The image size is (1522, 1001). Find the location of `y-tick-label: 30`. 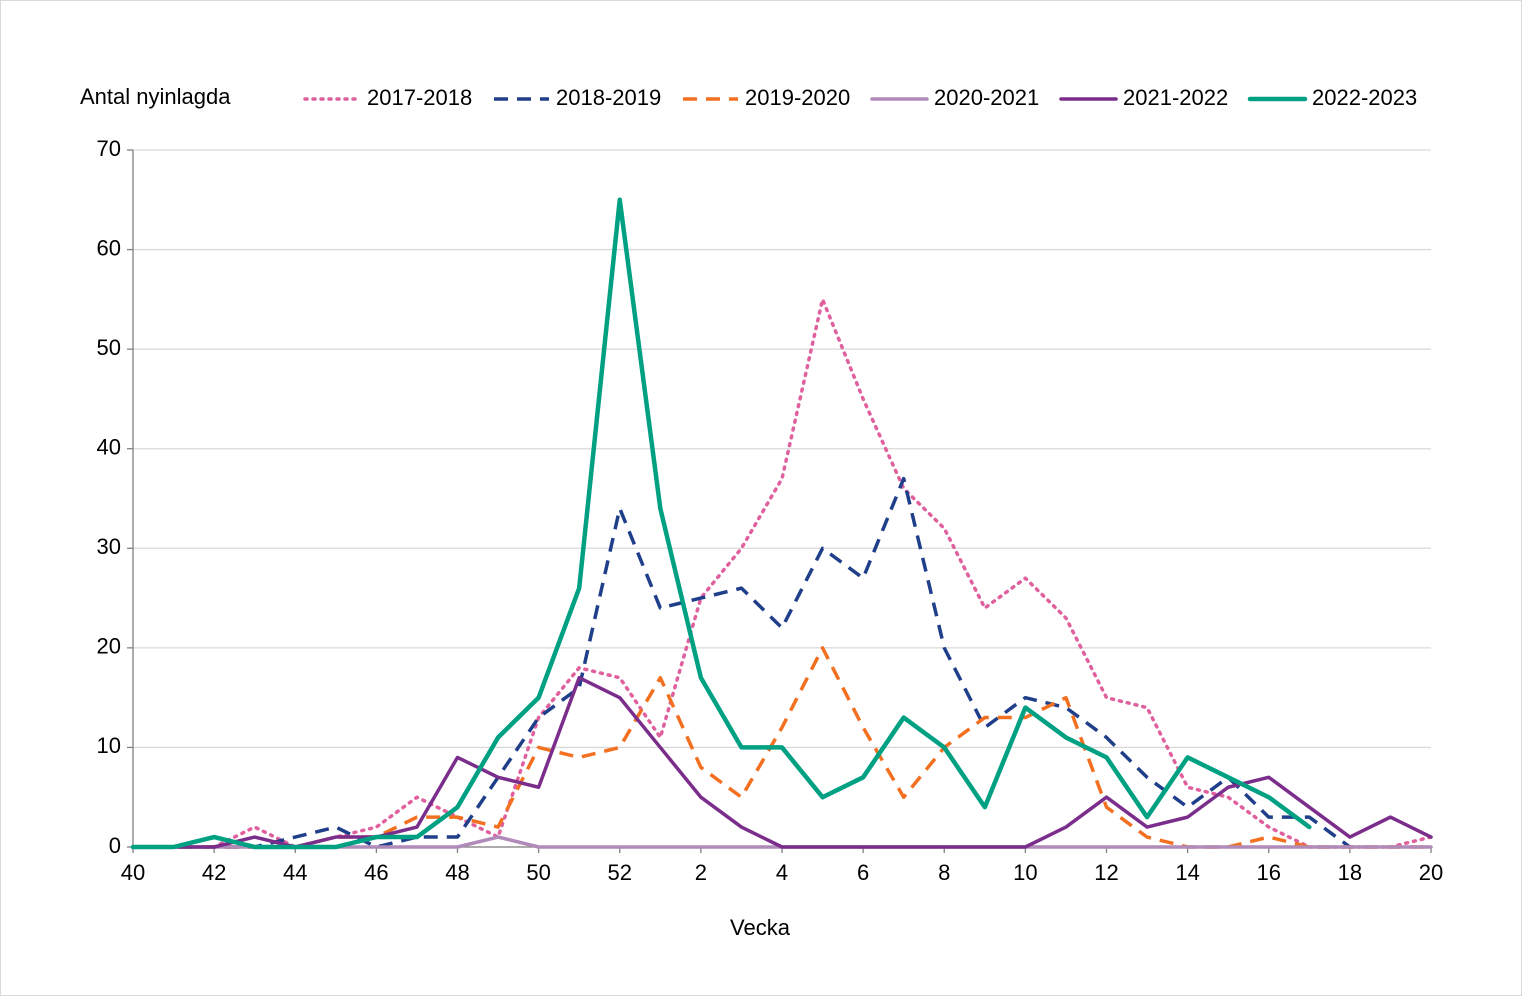

y-tick-label: 30 is located at coordinates (109, 546).